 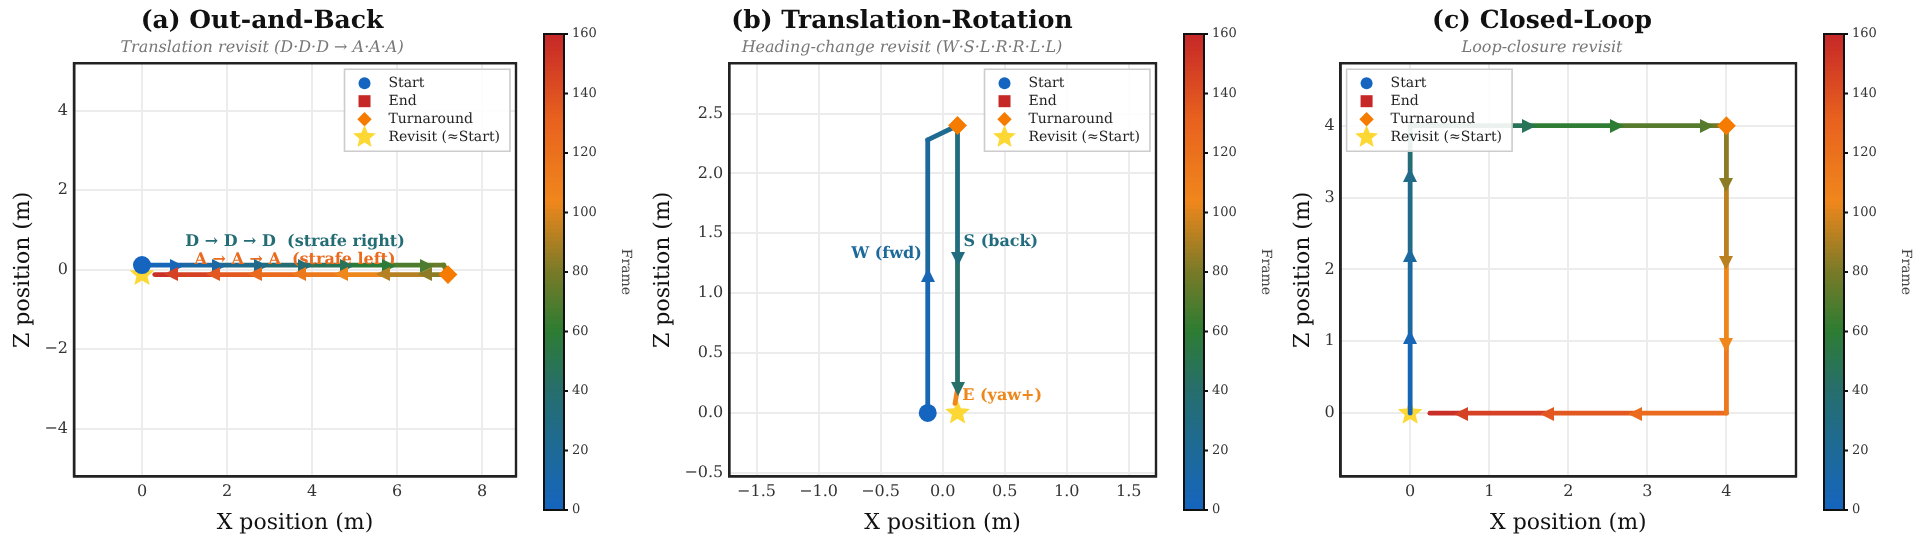 What do you see at coordinates (1542, 46) in the screenshot?
I see `chart-subtitle: Loop-closure revisit` at bounding box center [1542, 46].